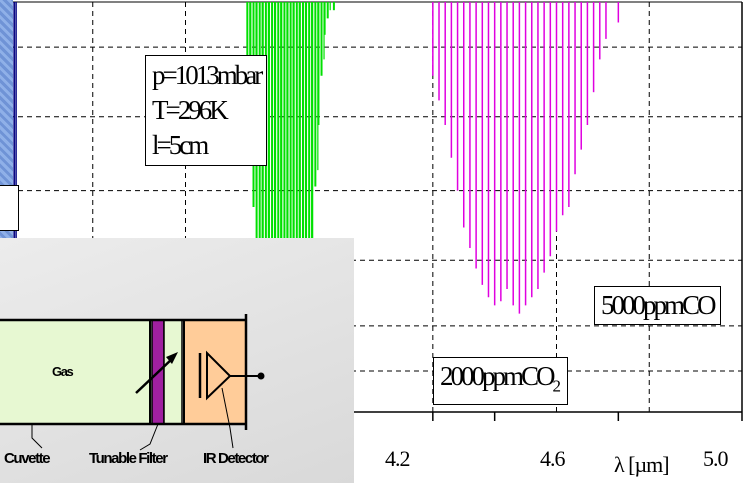  I want to click on cuvette-label: Cuvette, so click(27, 458).